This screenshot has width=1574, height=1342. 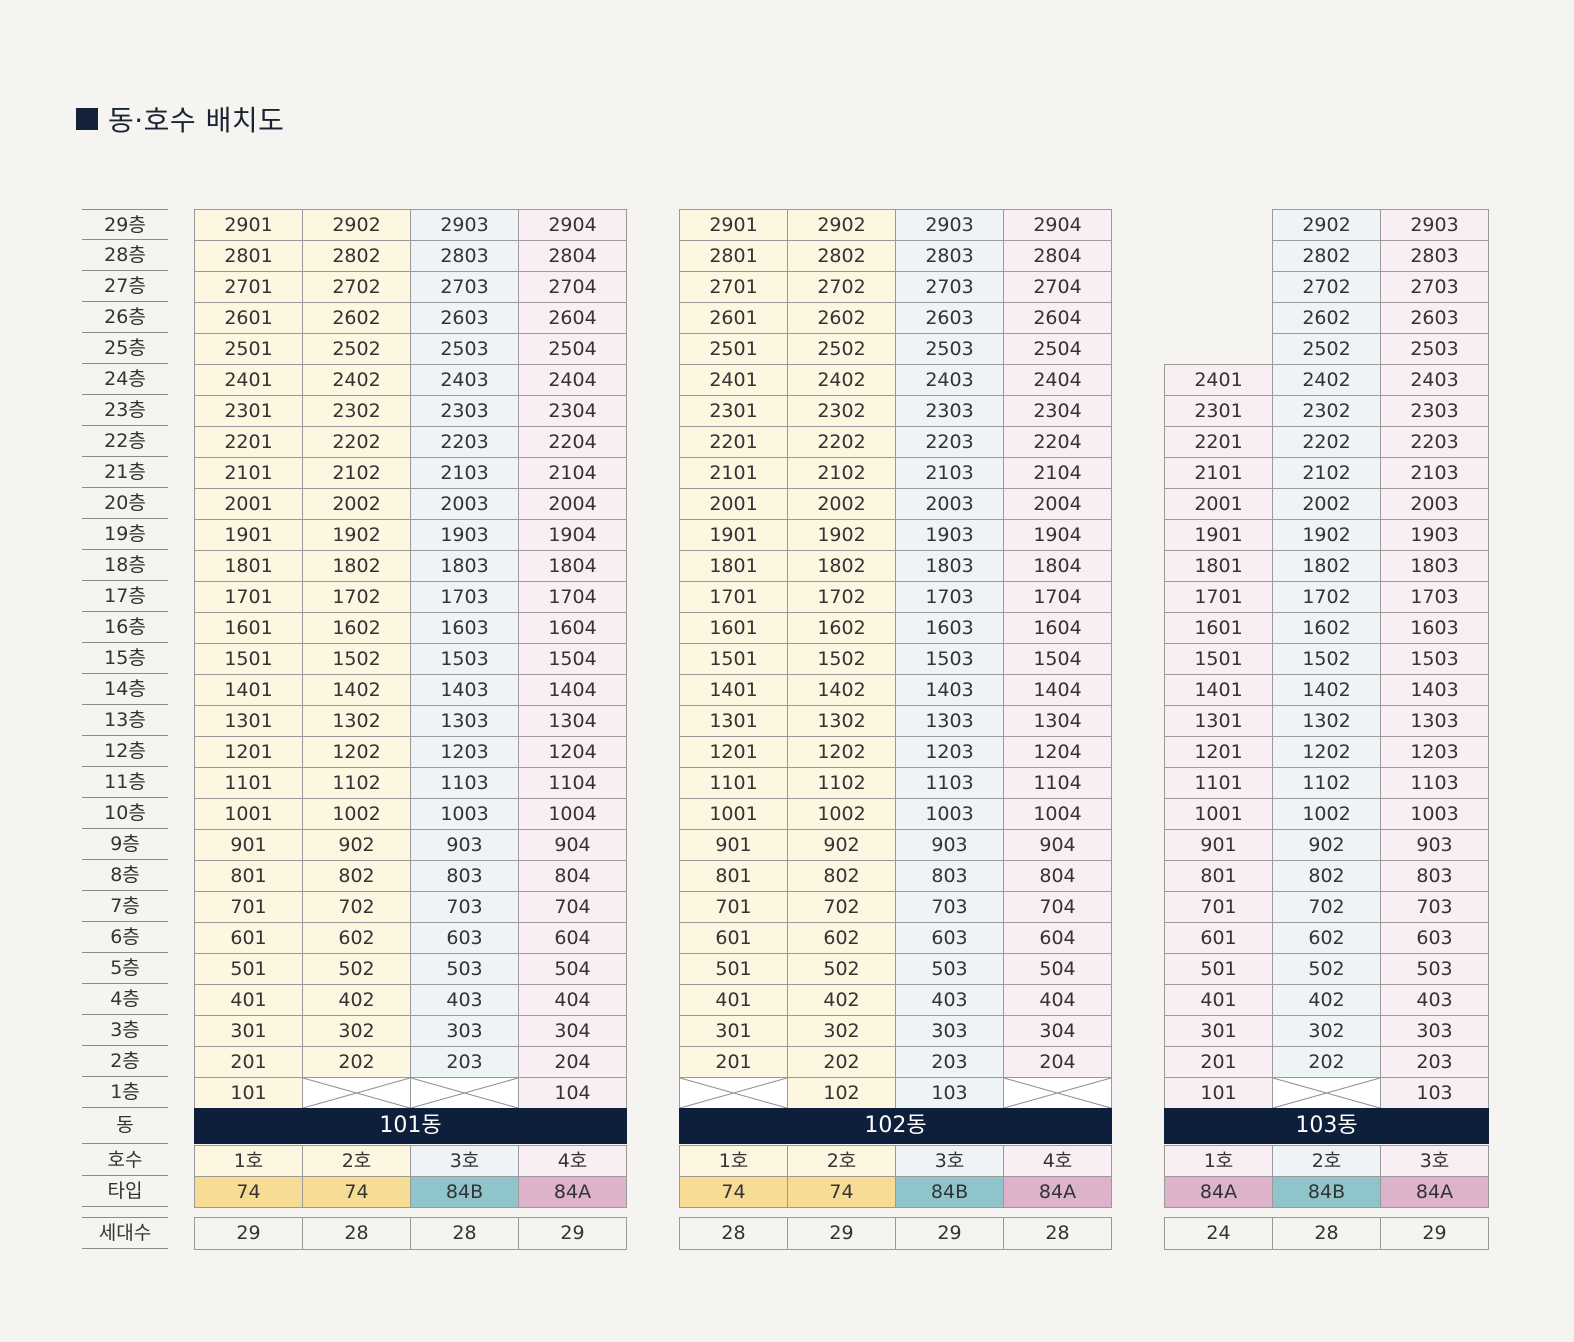 What do you see at coordinates (572, 845) in the screenshot?
I see `unit-cell: 904` at bounding box center [572, 845].